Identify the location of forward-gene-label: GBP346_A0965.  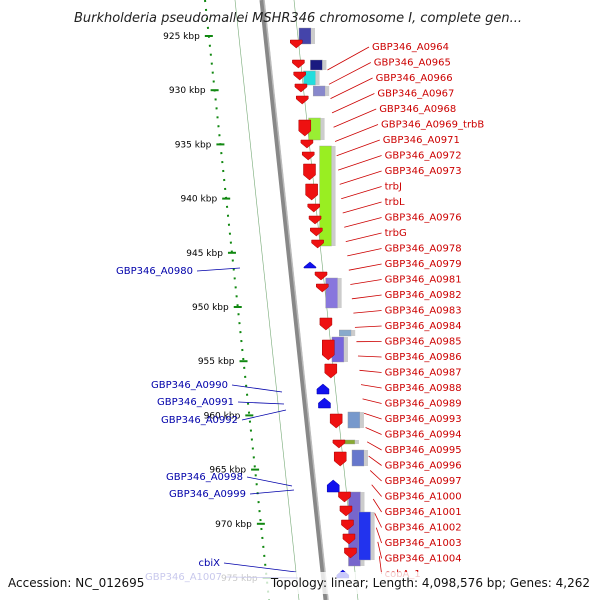
(412, 63).